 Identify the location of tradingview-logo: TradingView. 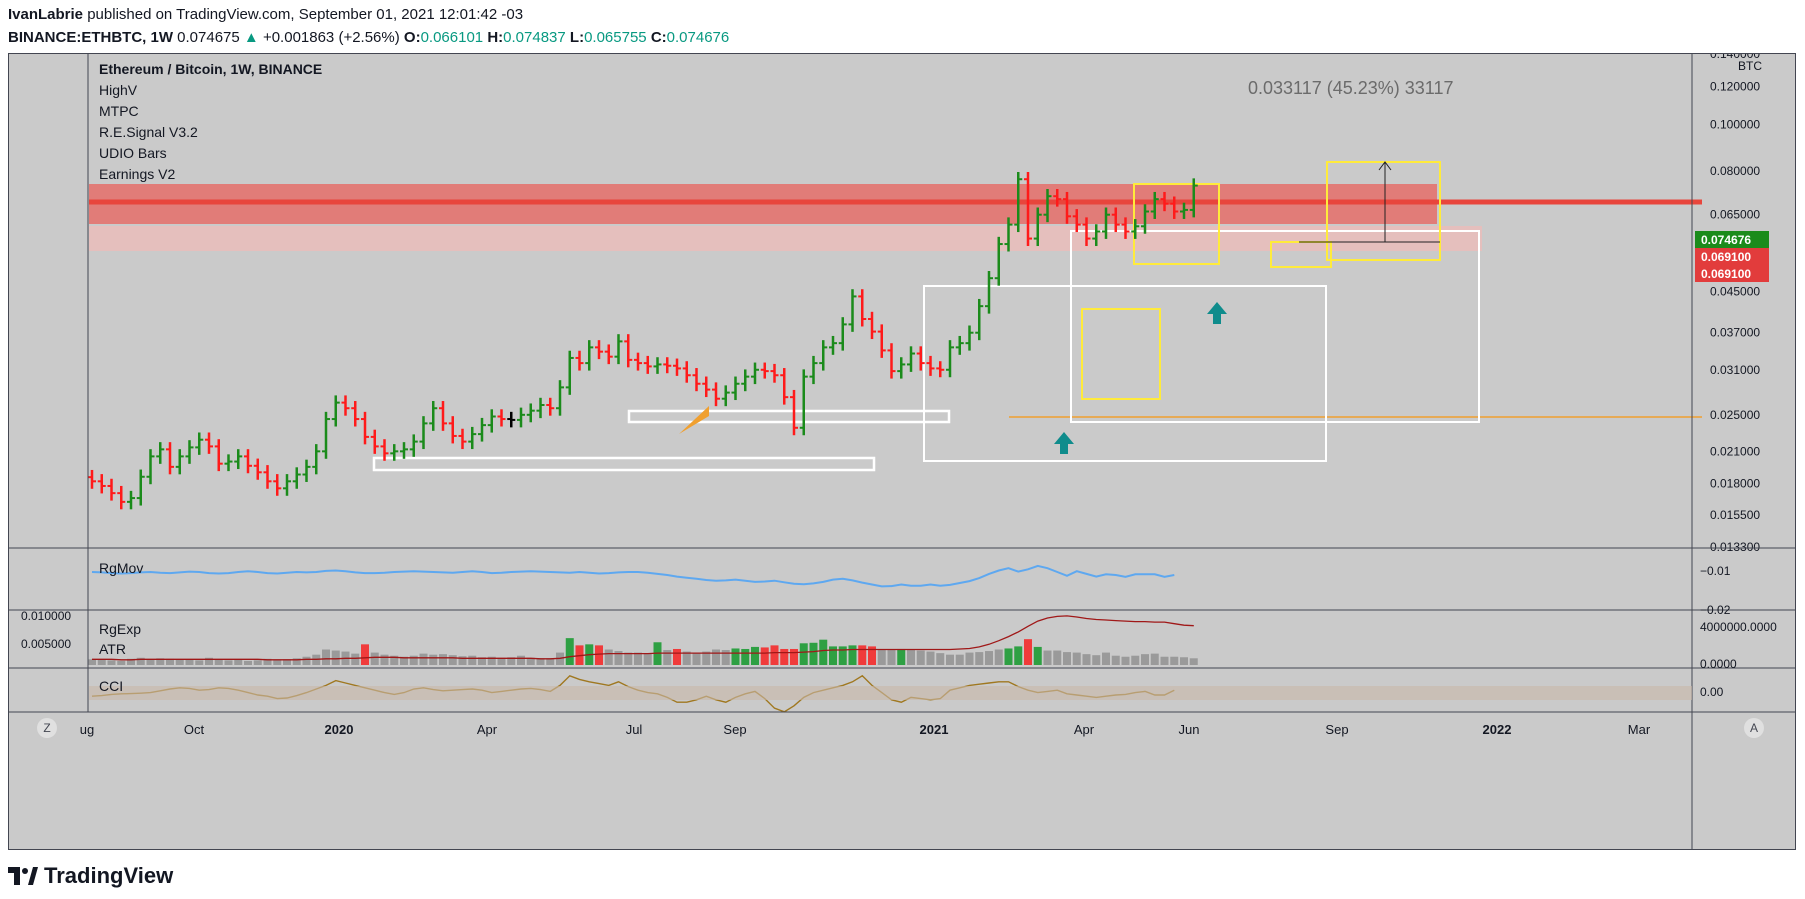
(90, 876).